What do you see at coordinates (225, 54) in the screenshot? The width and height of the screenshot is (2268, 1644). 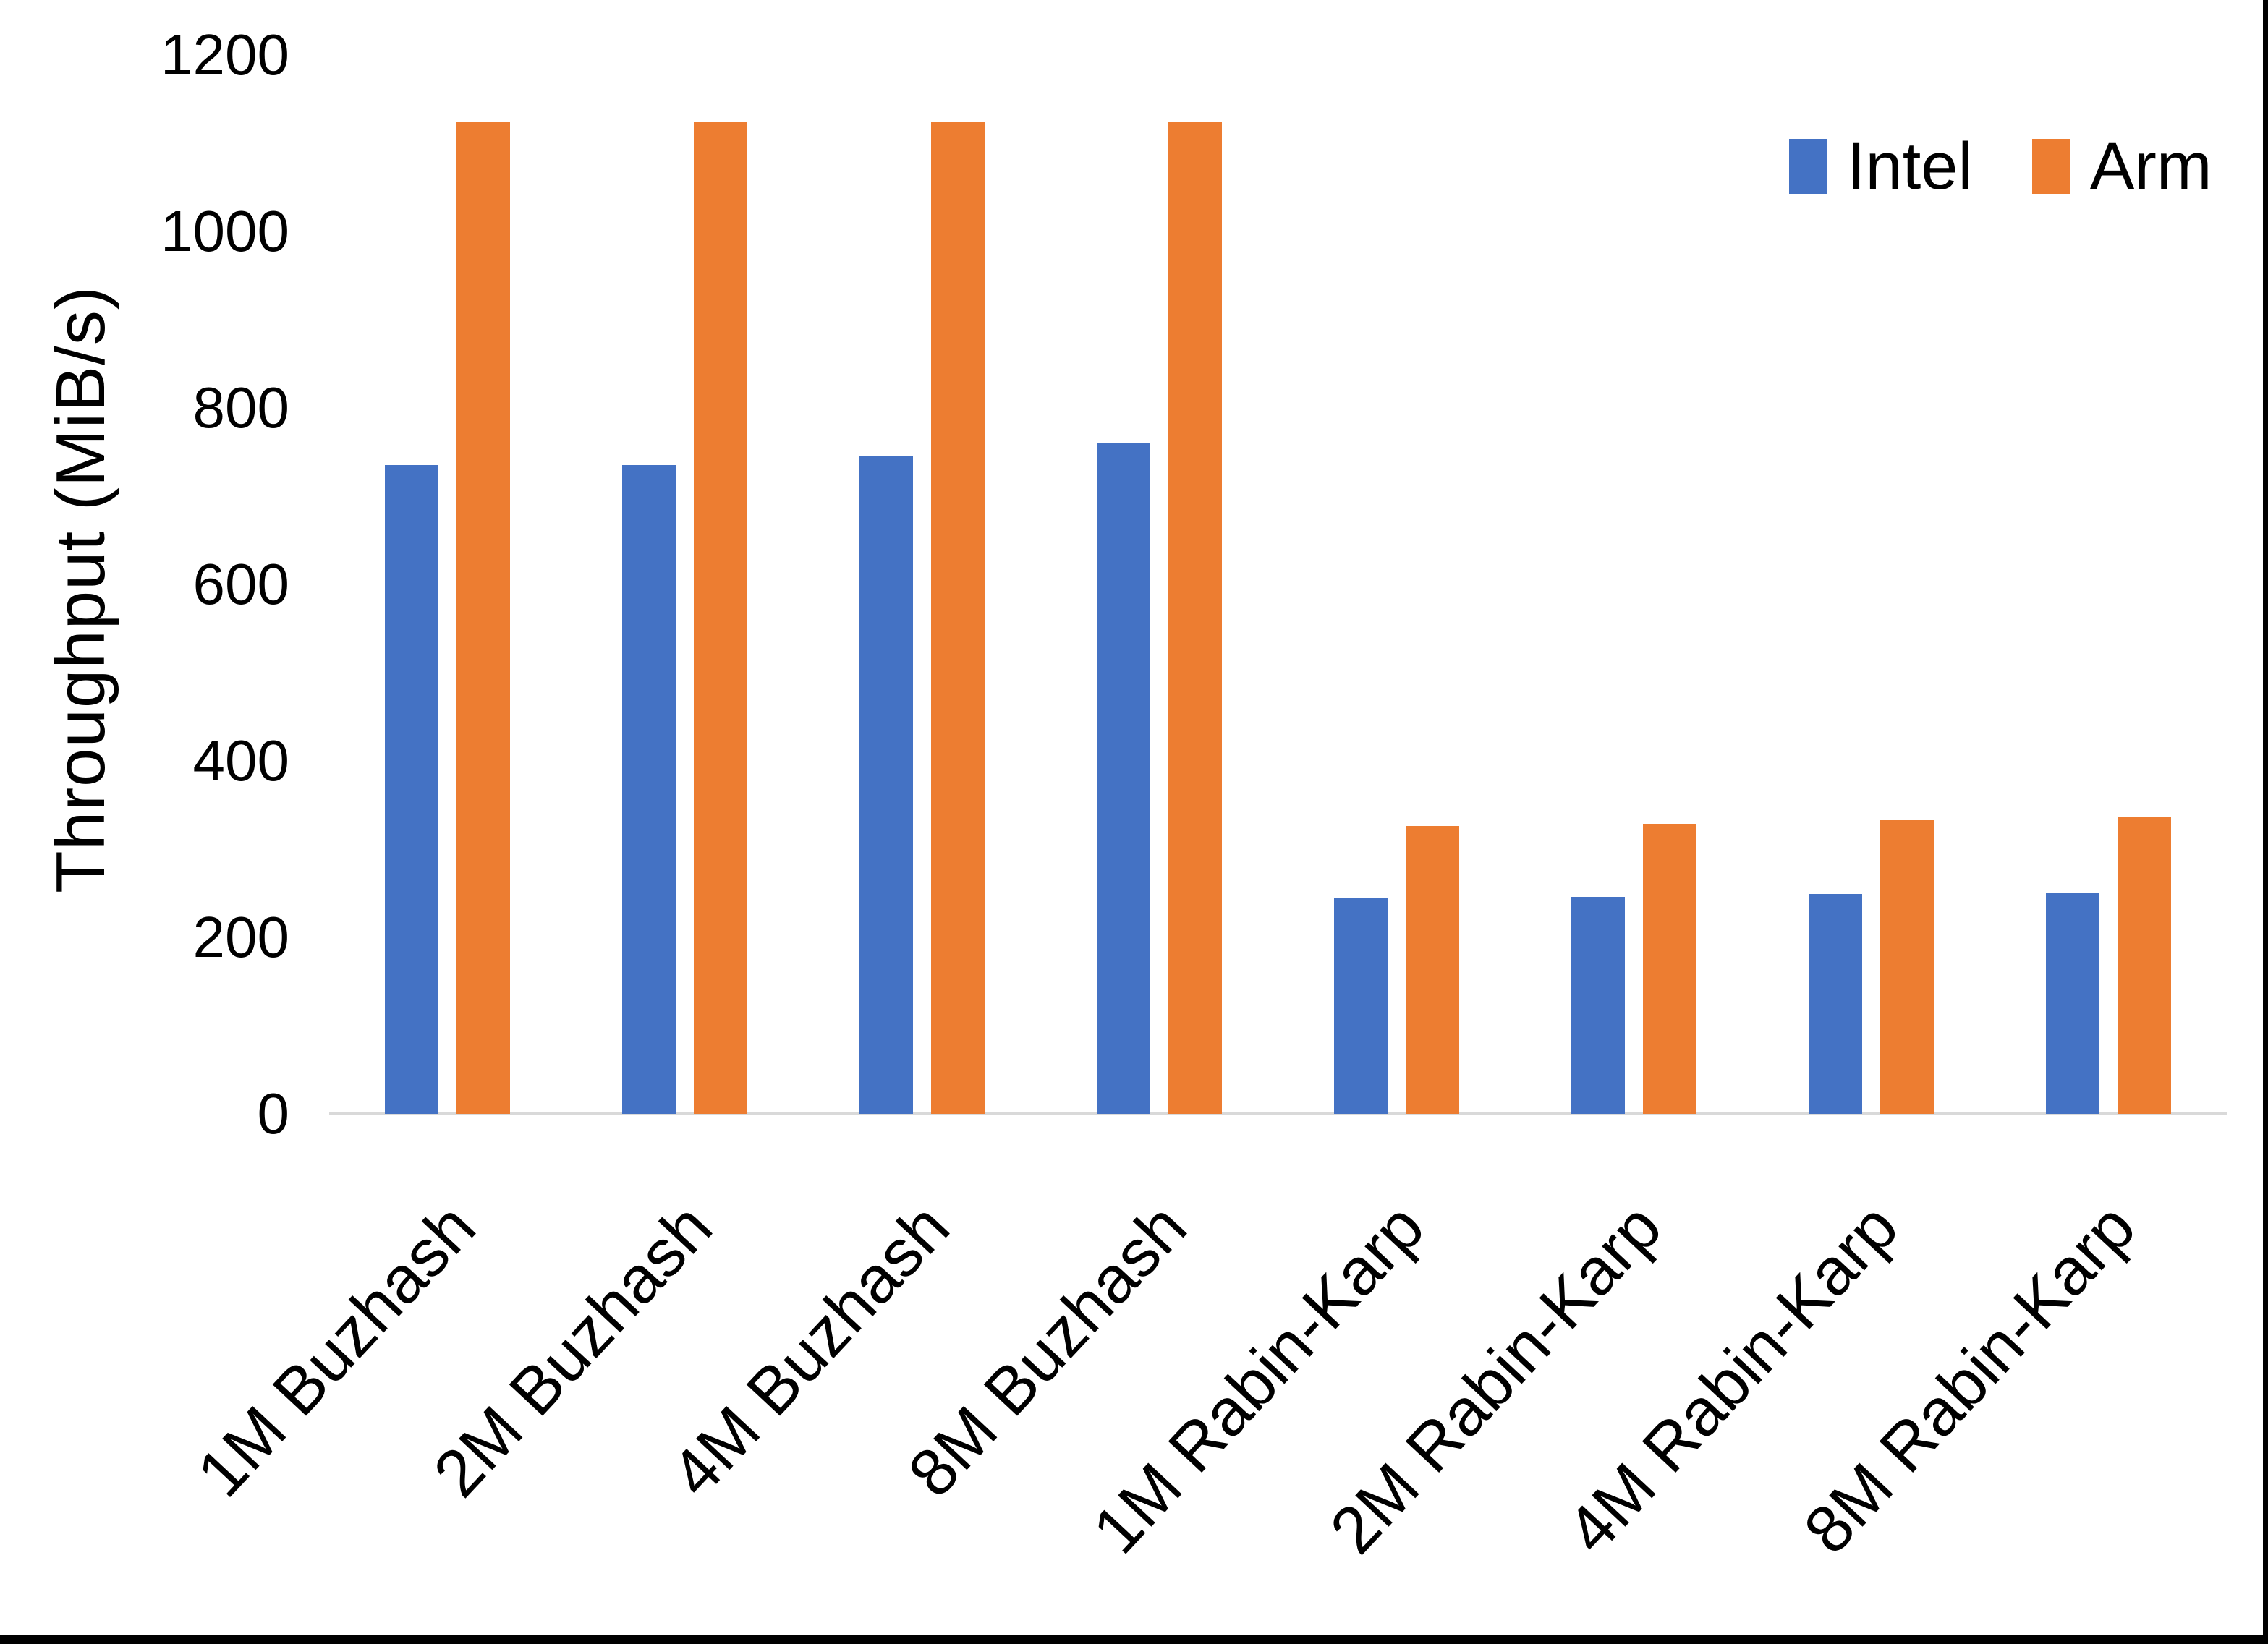 I see `y-tick-label-1200: 1200` at bounding box center [225, 54].